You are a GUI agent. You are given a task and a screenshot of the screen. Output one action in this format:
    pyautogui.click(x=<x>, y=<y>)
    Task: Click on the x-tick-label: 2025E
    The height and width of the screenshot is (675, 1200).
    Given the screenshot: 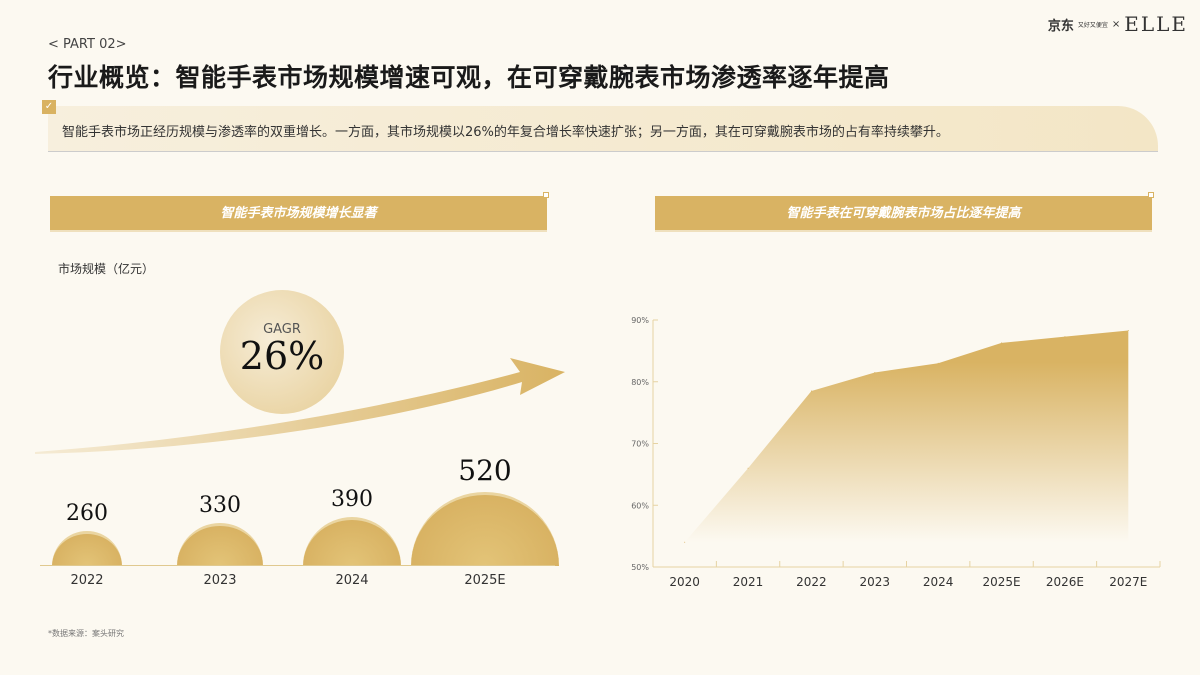 What is the action you would take?
    pyautogui.click(x=1002, y=582)
    